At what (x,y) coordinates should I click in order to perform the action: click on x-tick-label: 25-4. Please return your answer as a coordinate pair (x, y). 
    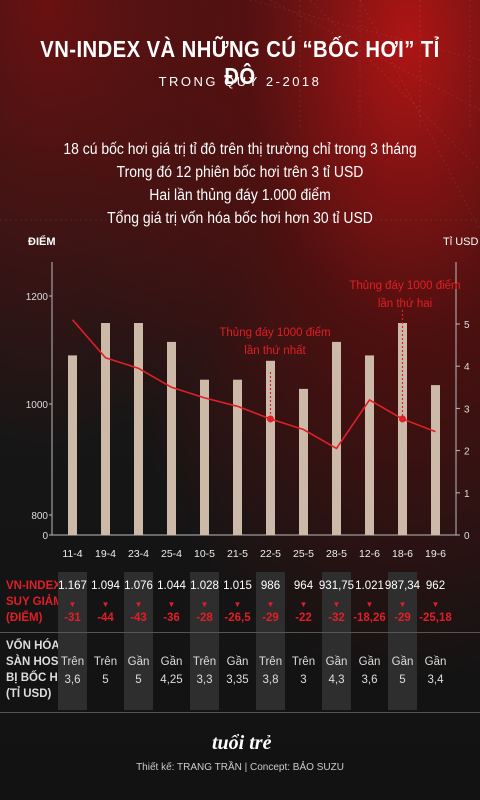
    Looking at the image, I should click on (171, 554).